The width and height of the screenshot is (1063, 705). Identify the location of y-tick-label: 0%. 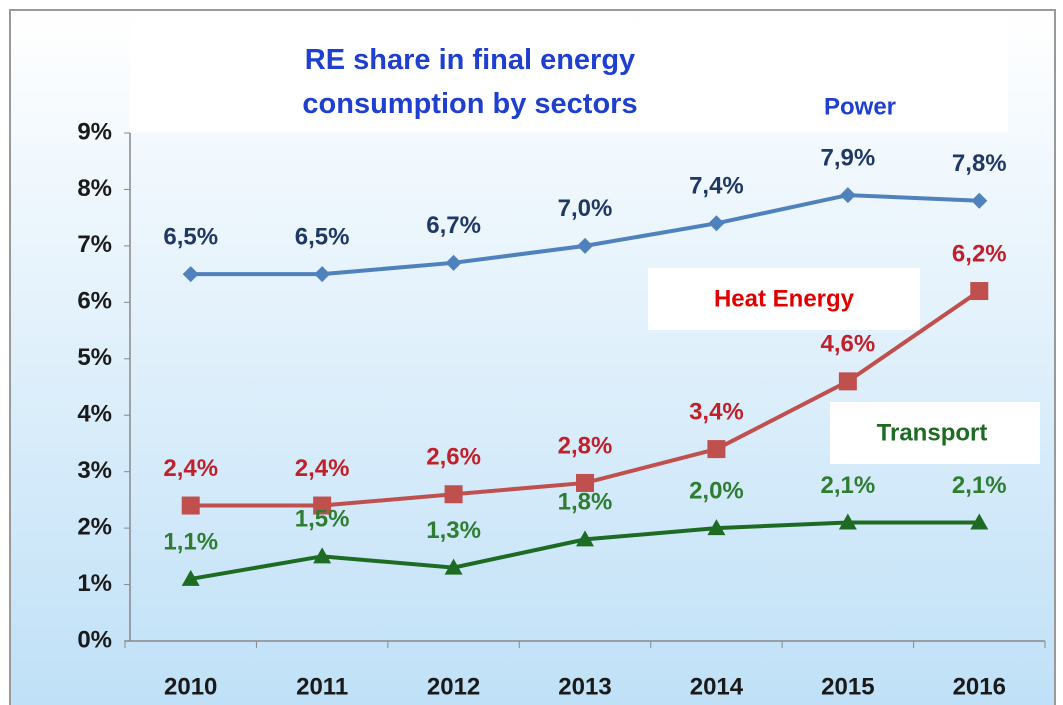
(94, 639).